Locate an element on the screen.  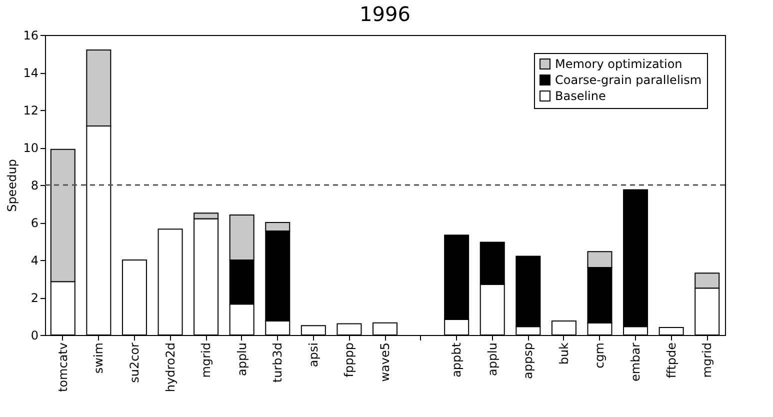
x-tick-label: swim is located at coordinates (99, 358).